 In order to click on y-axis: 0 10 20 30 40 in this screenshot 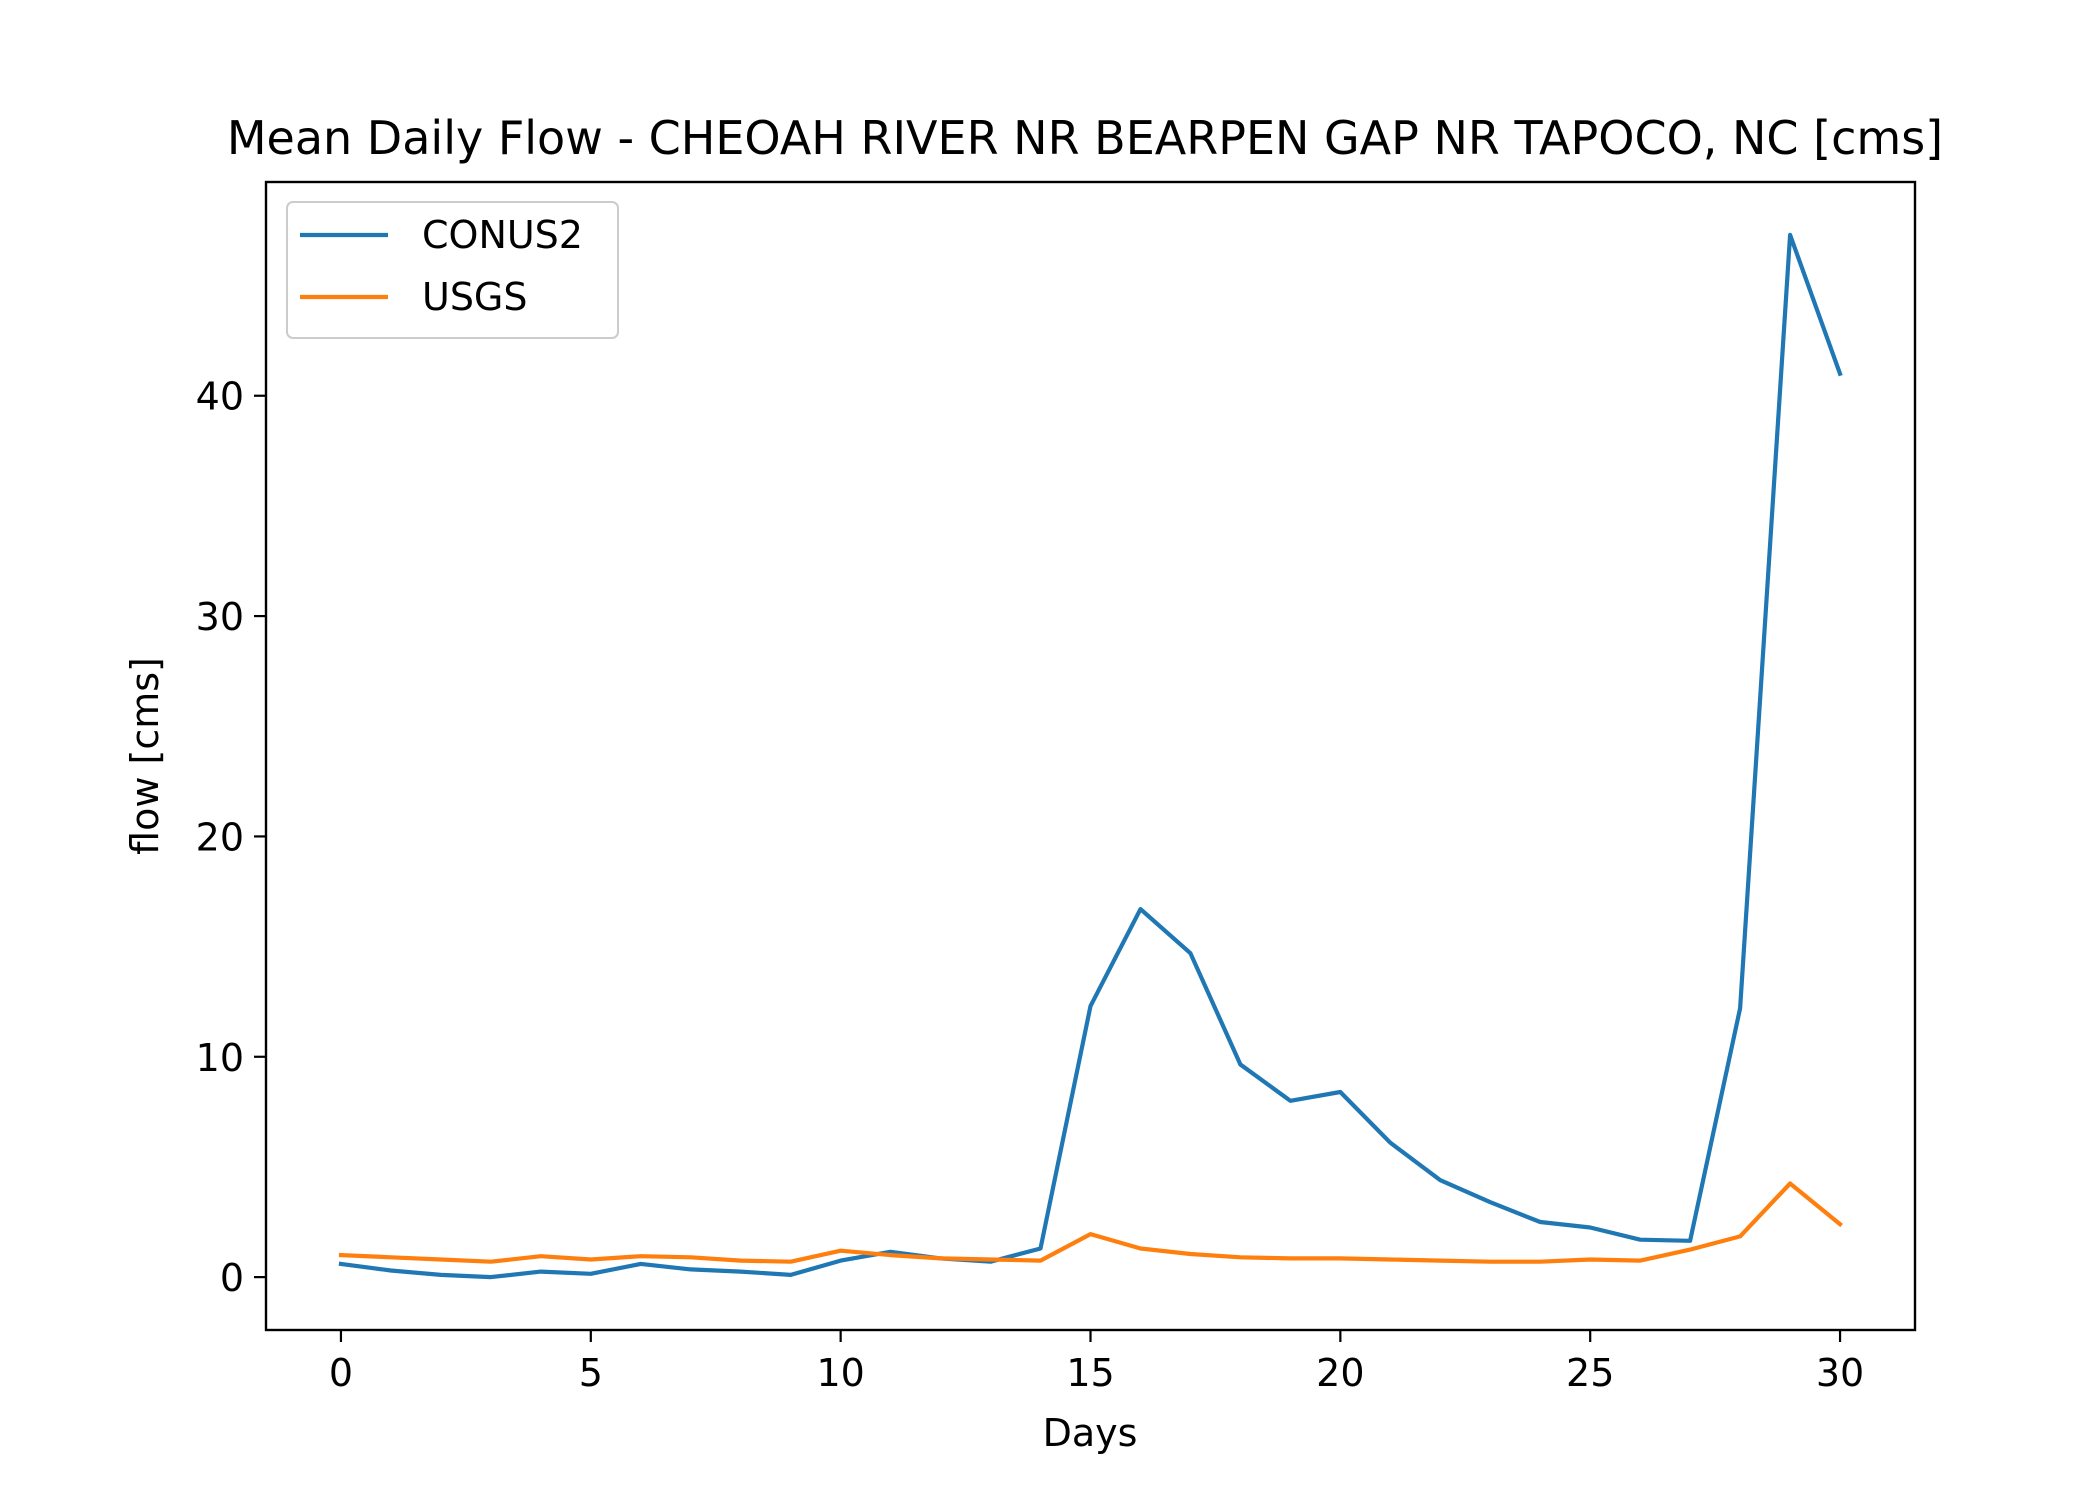, I will do `click(231, 837)`.